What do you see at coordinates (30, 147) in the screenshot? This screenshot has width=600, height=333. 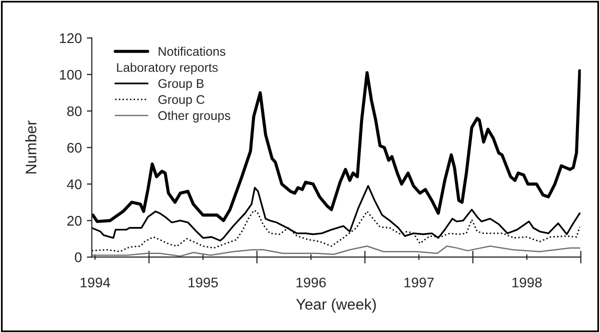 I see `y-axis-title: Number` at bounding box center [30, 147].